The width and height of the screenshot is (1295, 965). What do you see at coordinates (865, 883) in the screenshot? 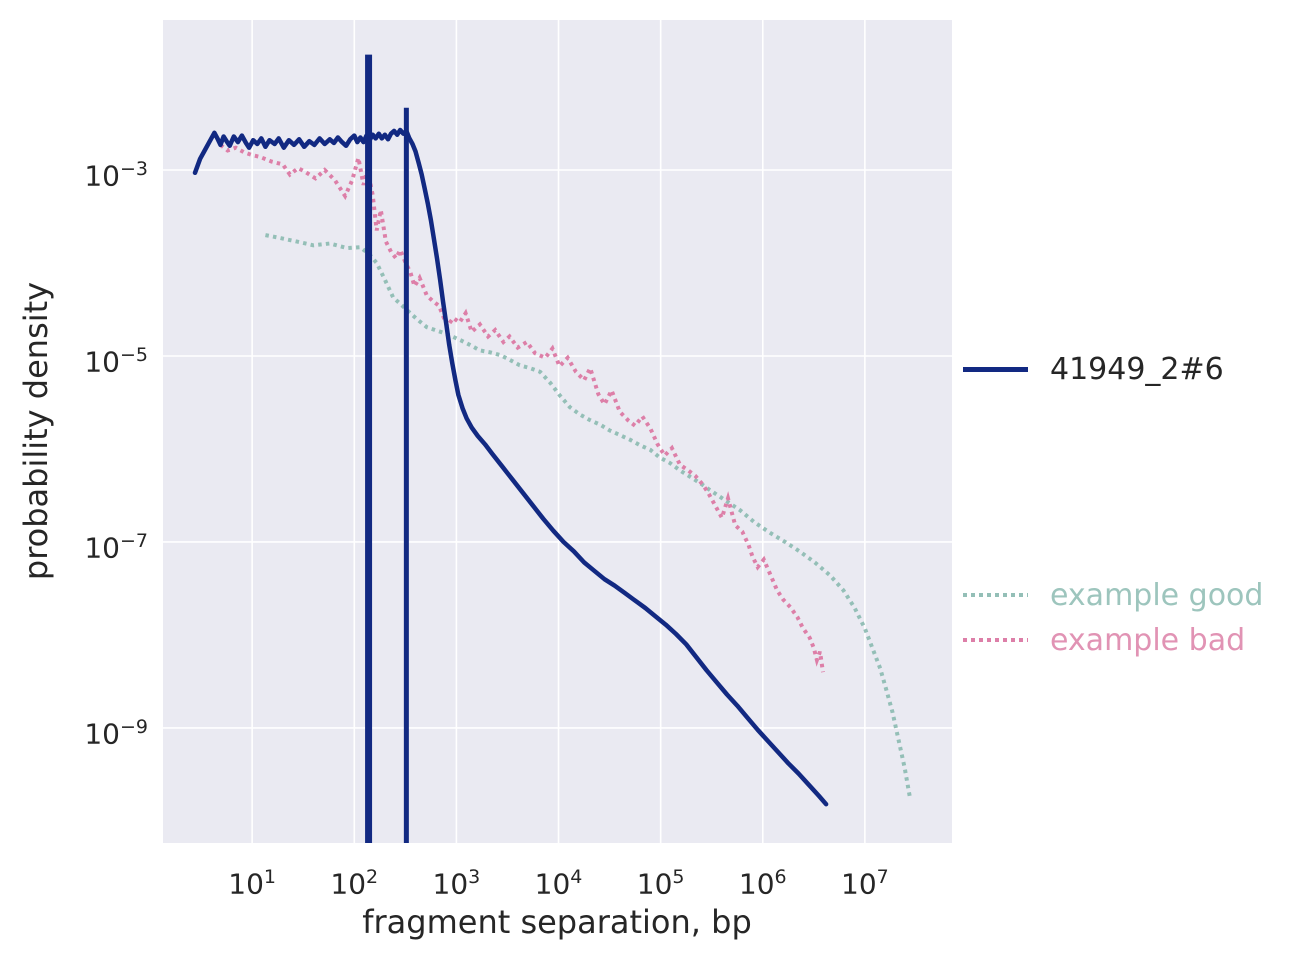
I see `x-tick-label: 107` at bounding box center [865, 883].